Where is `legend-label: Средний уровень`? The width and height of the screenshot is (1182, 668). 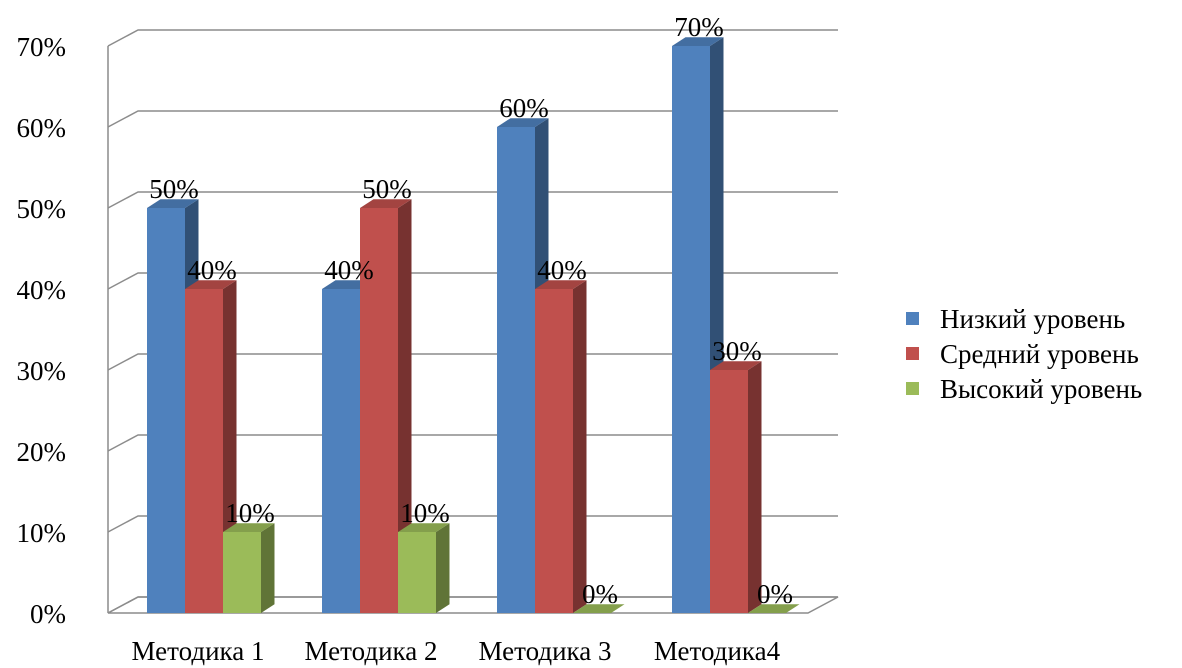
legend-label: Средний уровень is located at coordinates (1039, 354).